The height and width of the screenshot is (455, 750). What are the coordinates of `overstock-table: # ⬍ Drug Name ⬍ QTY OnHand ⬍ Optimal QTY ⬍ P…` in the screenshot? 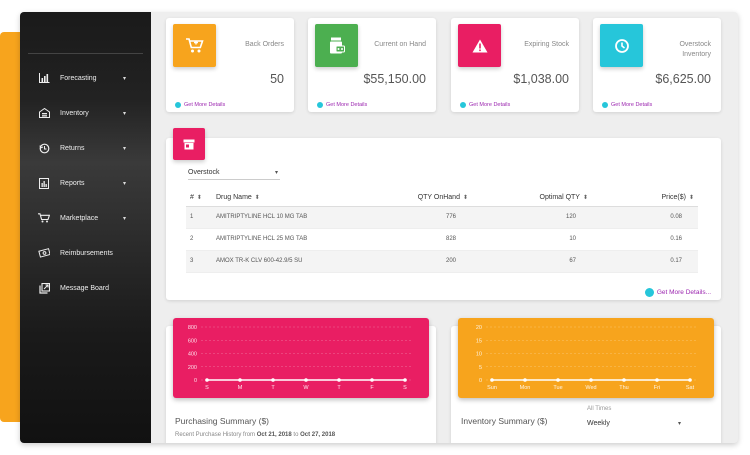 It's located at (442, 231).